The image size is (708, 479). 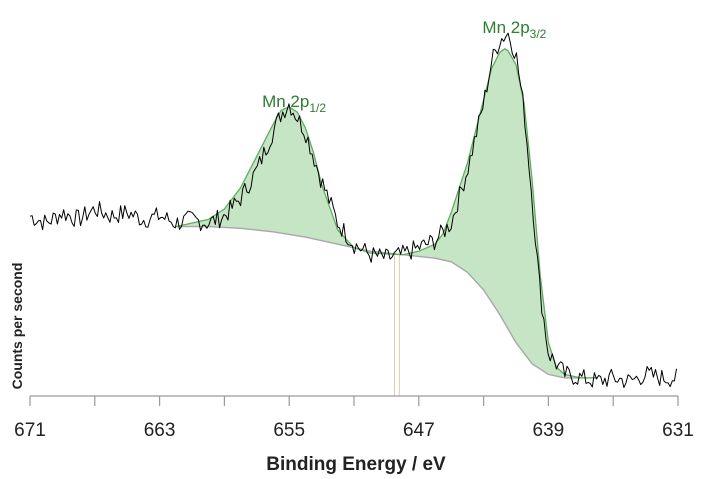 What do you see at coordinates (30, 430) in the screenshot?
I see `x-tick-label: 671` at bounding box center [30, 430].